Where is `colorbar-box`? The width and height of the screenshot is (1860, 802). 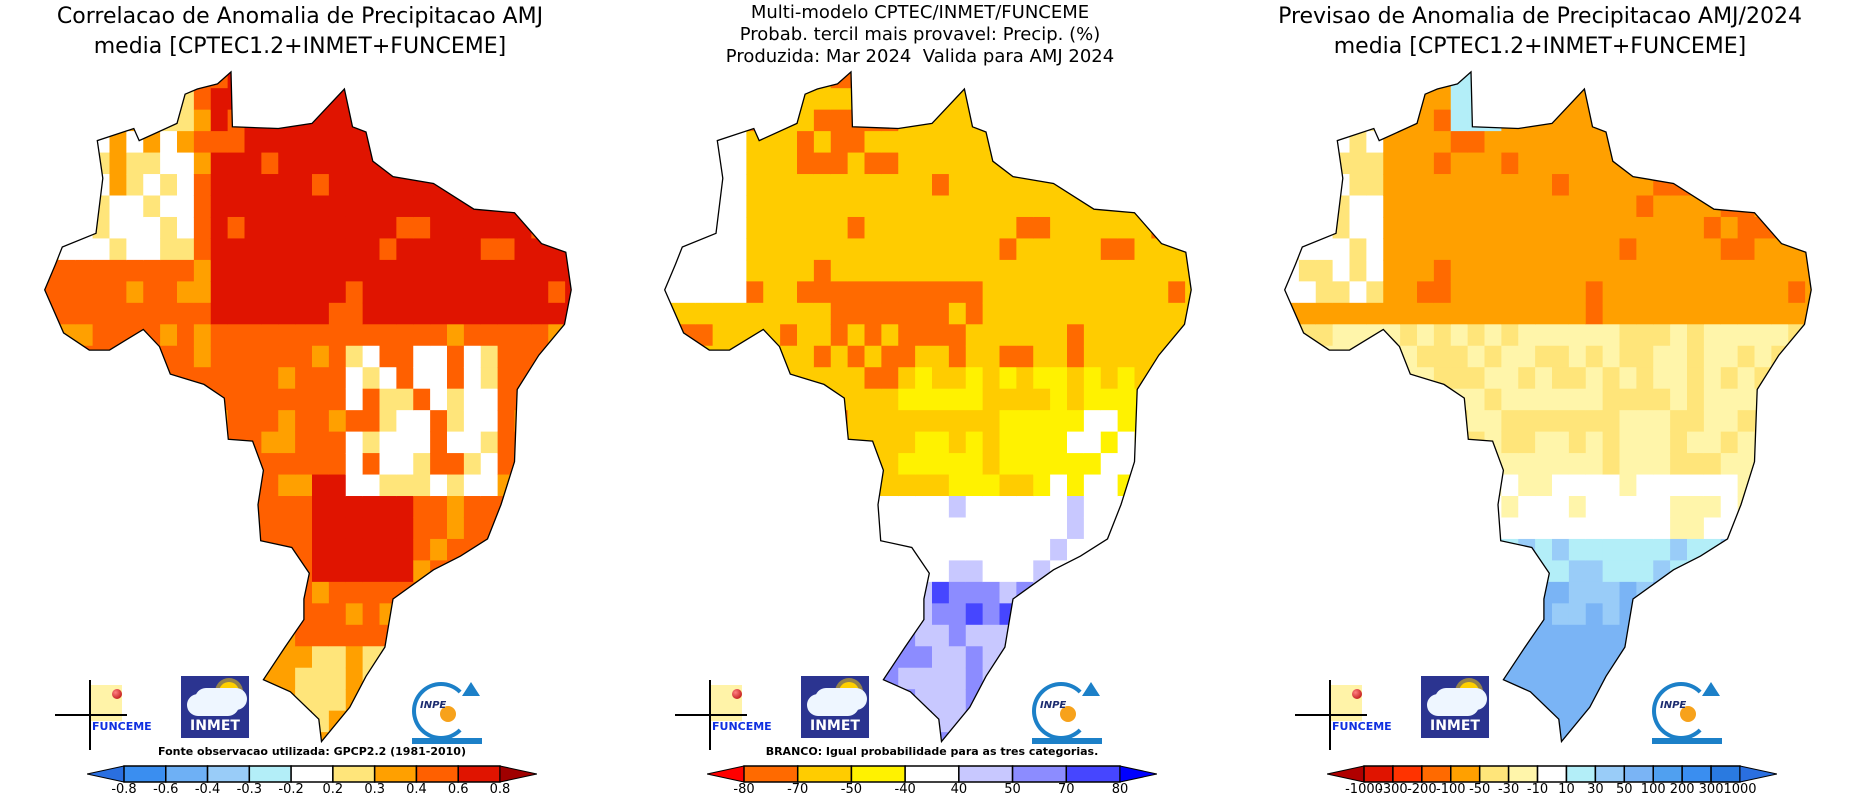 colorbar-box is located at coordinates (1039, 774).